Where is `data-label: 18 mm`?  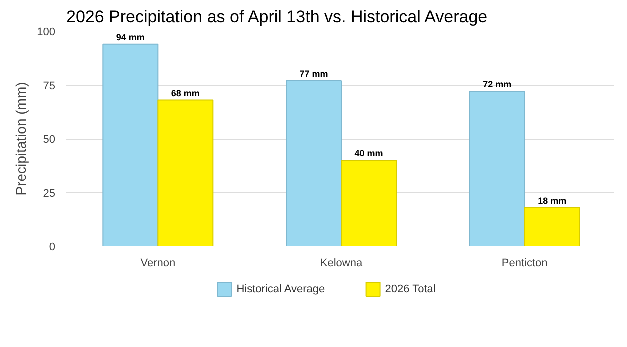 data-label: 18 mm is located at coordinates (552, 201).